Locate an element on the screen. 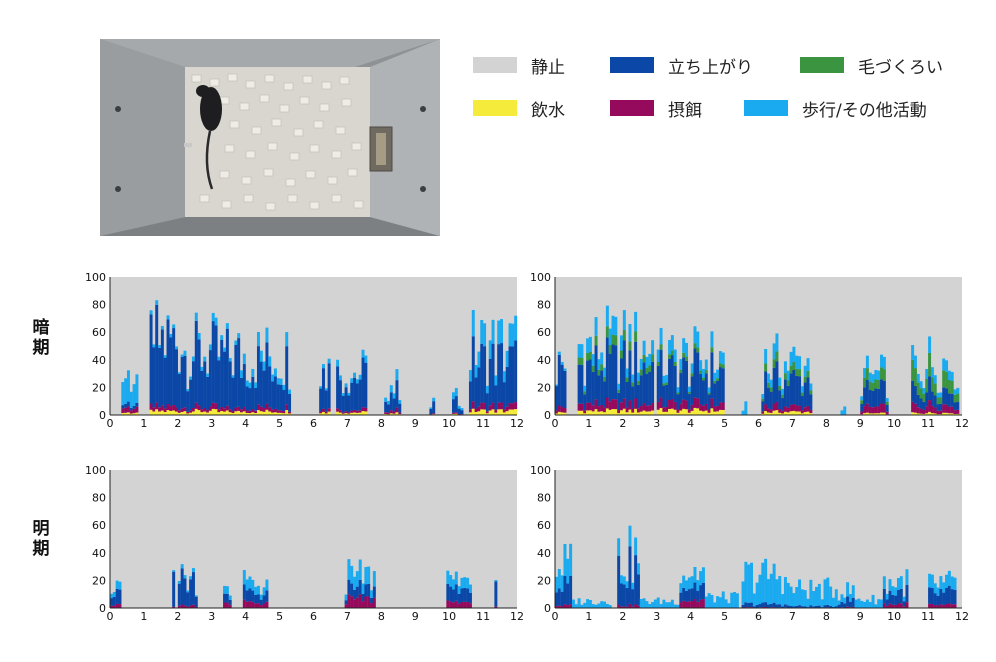  x-tick-label: 1 is located at coordinates (588, 423).